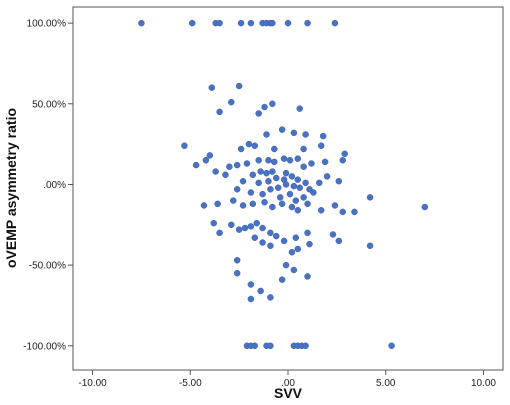 This screenshot has height=405, width=510. I want to click on y-axis-title: oVEMP asymmetry ratio, so click(11, 188).